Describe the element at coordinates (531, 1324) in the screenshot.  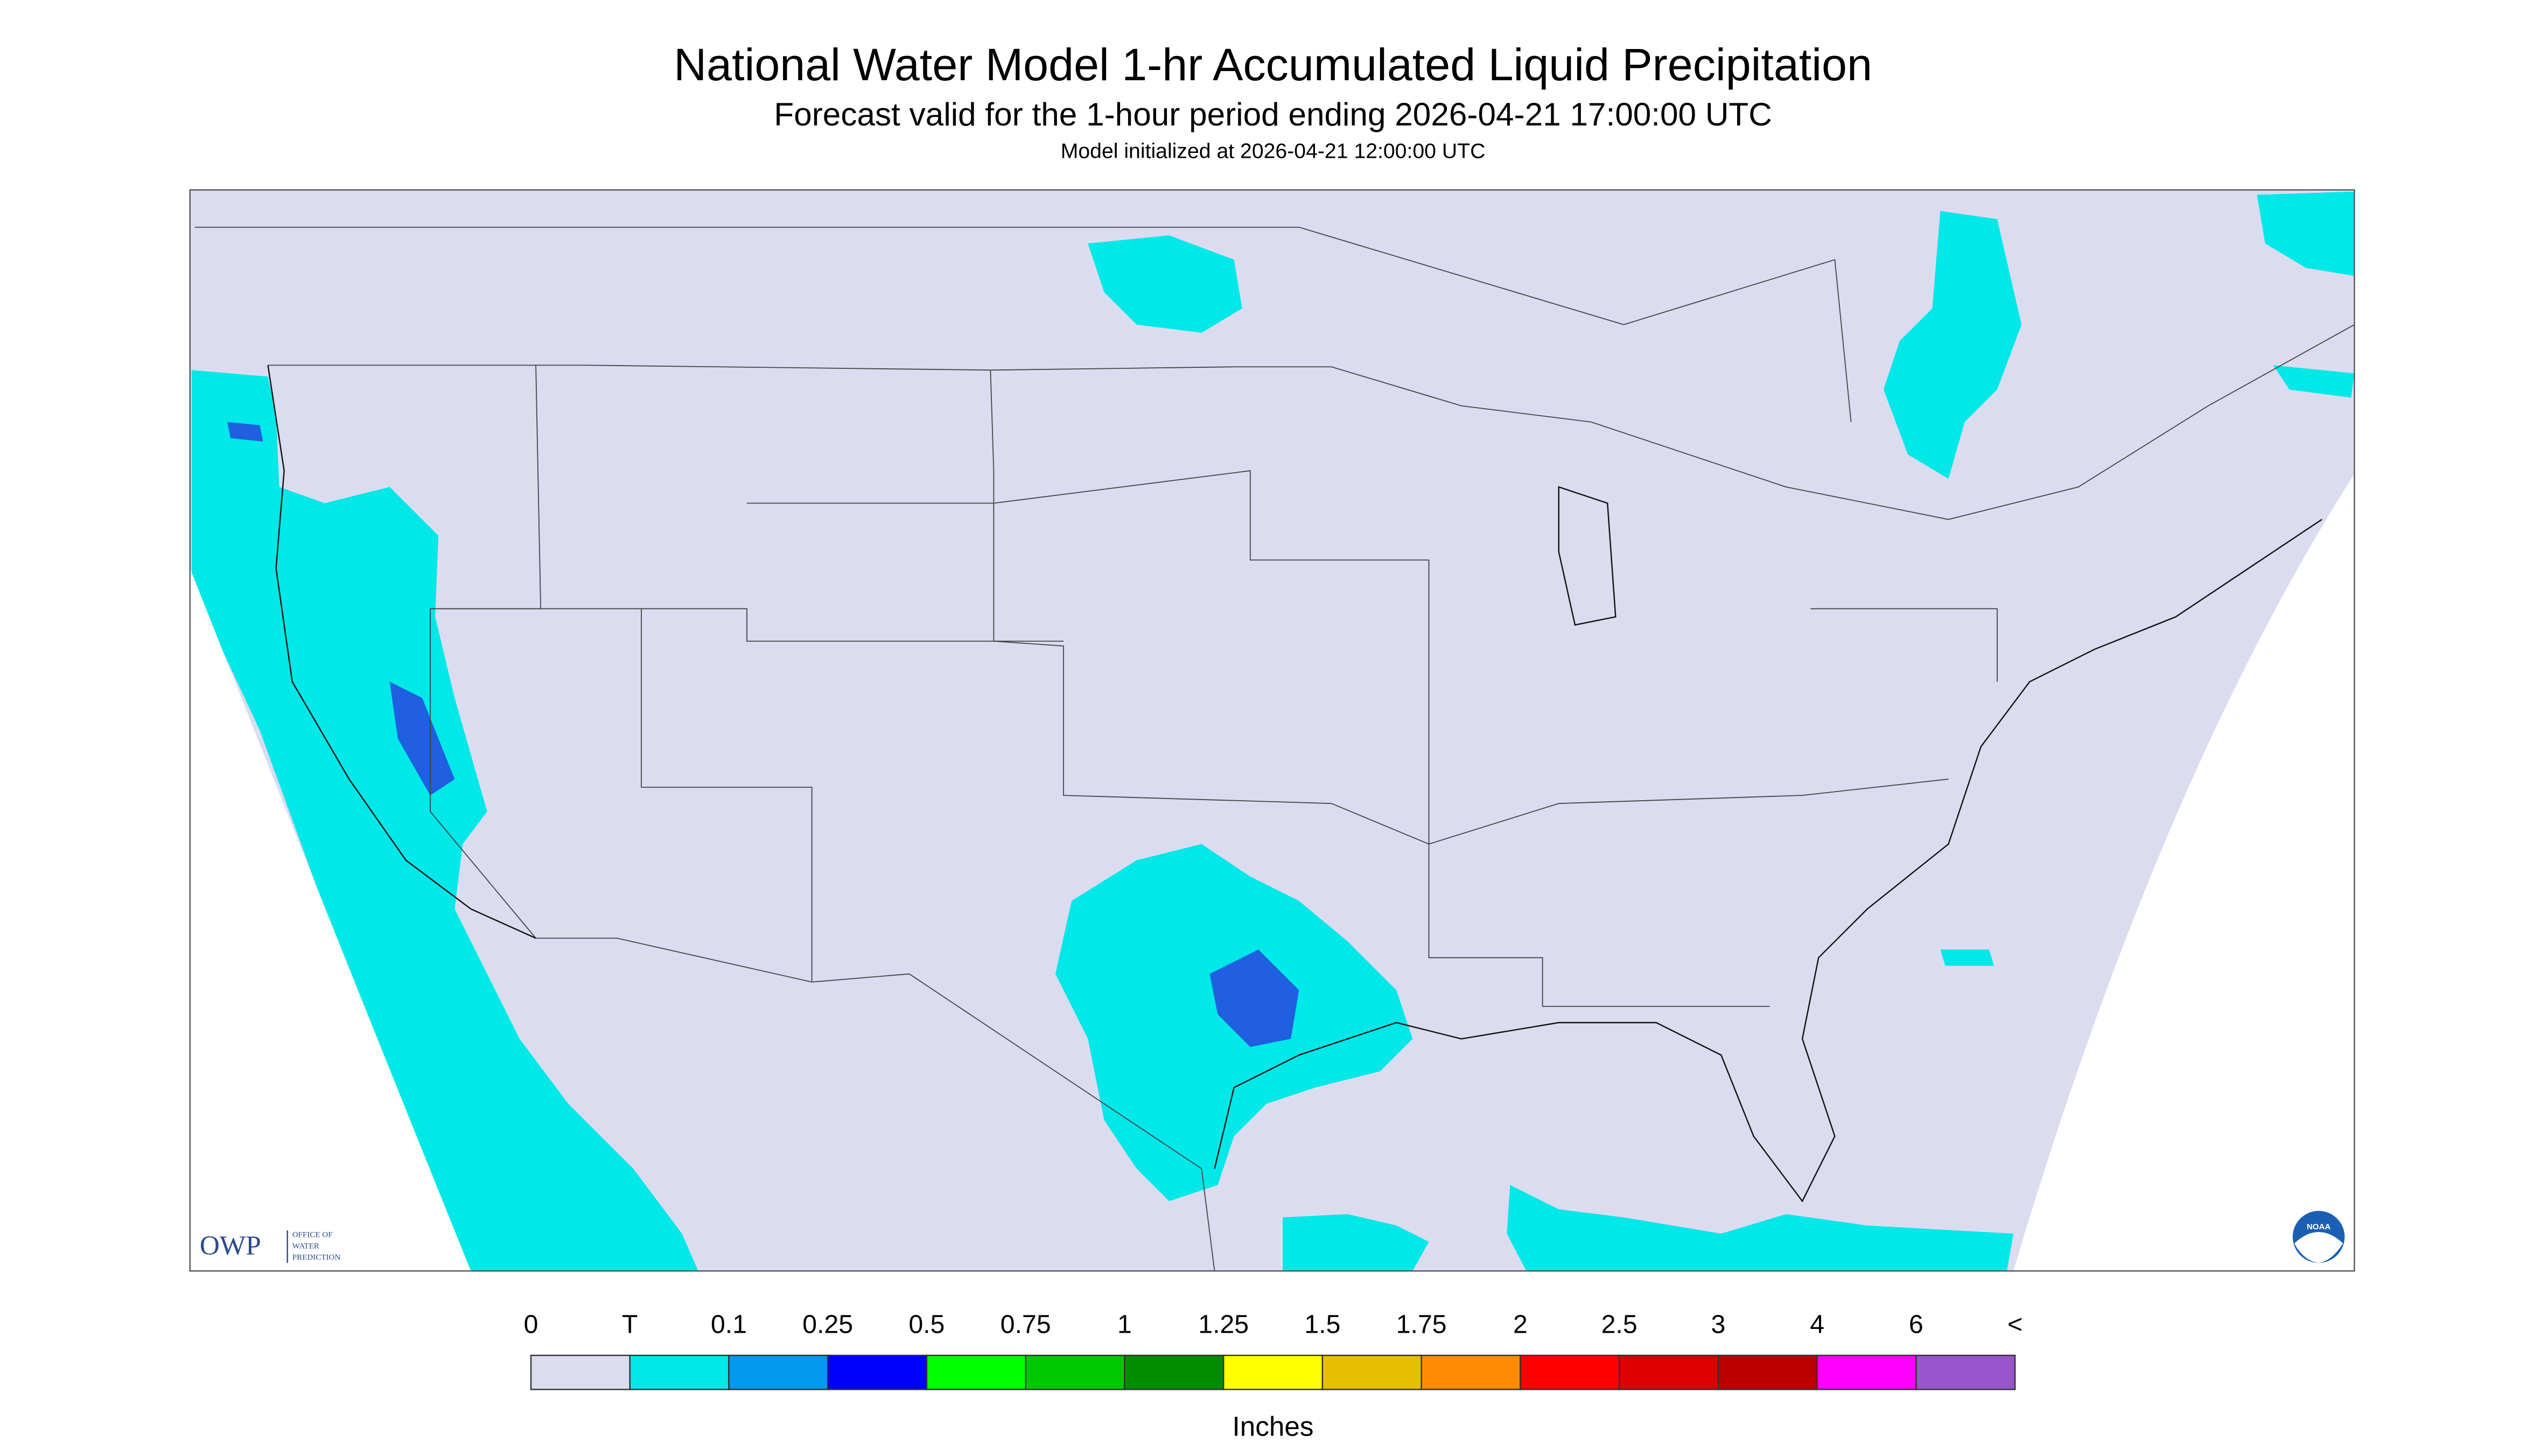
I see `legend-label: 0` at that location.